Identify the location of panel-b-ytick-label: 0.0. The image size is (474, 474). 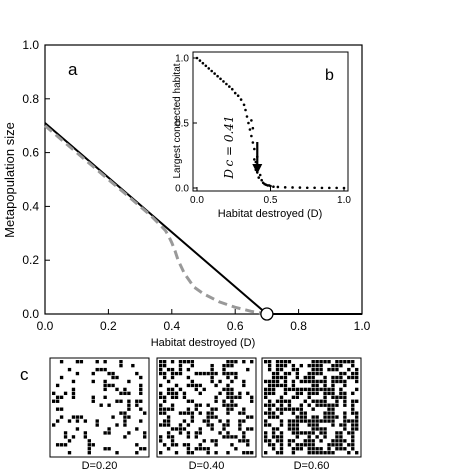
(182, 189).